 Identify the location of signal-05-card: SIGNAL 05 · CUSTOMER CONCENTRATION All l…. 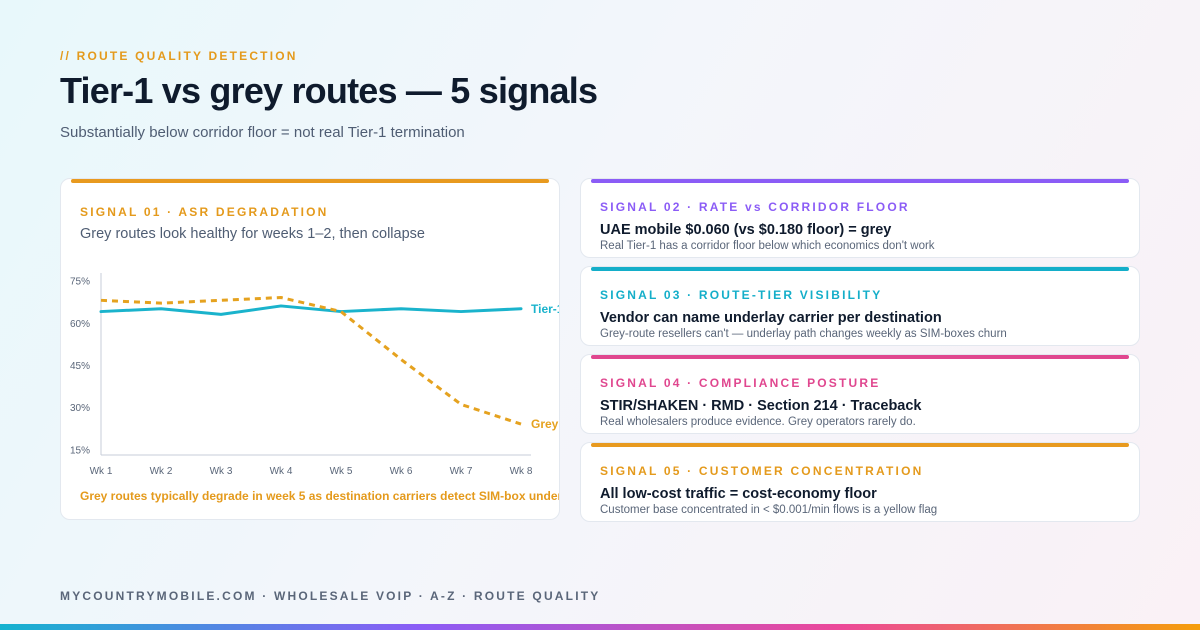
(860, 482).